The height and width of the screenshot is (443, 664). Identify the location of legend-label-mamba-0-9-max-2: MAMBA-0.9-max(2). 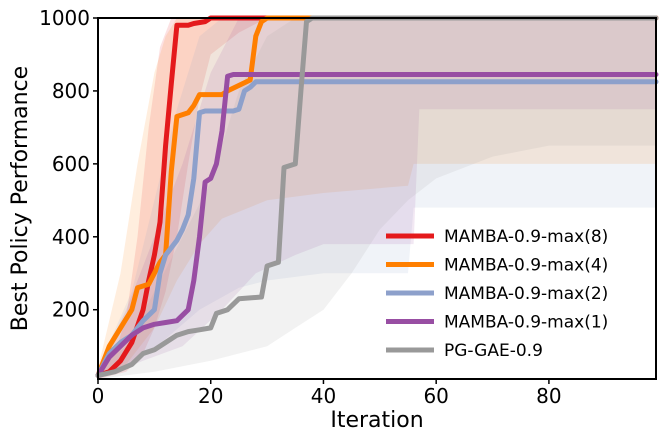
(526, 294).